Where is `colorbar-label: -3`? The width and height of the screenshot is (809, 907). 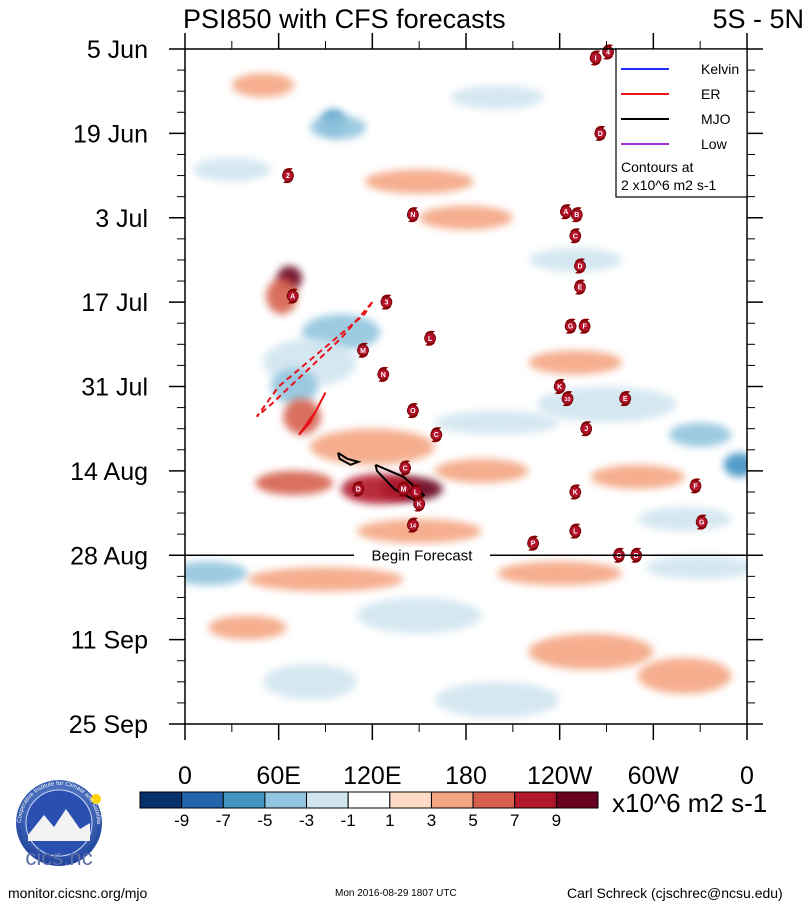
colorbar-label: -3 is located at coordinates (306, 820).